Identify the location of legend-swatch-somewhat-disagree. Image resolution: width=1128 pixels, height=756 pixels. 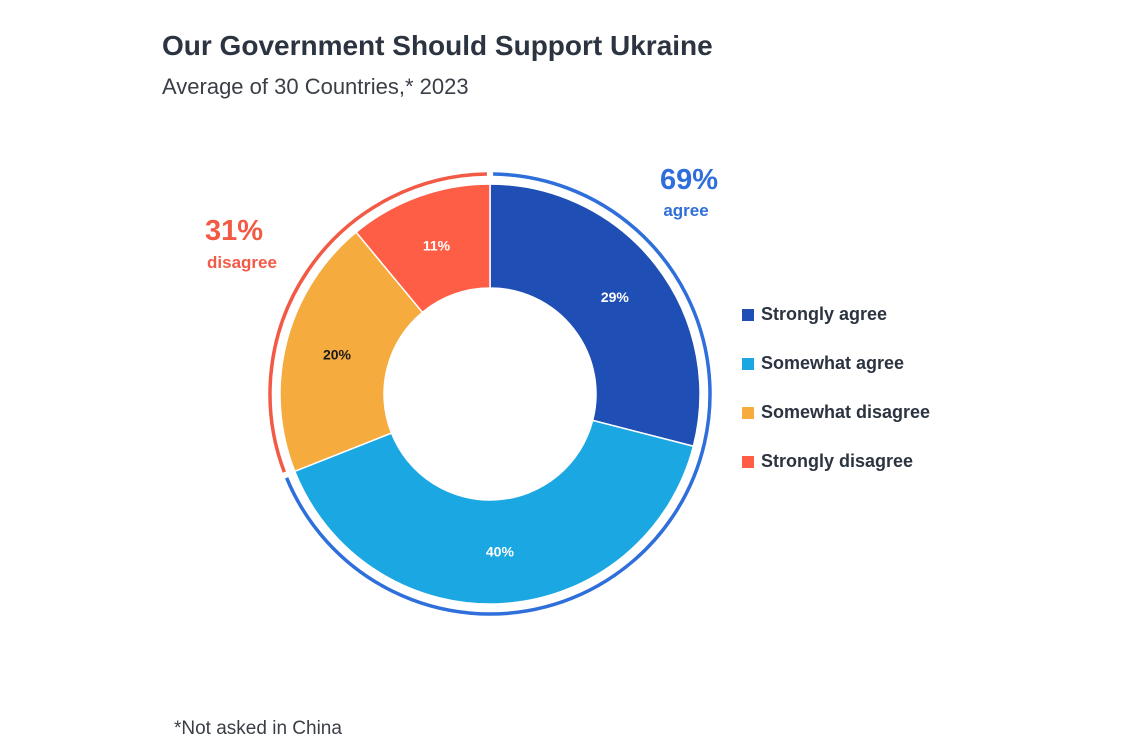
(748, 412).